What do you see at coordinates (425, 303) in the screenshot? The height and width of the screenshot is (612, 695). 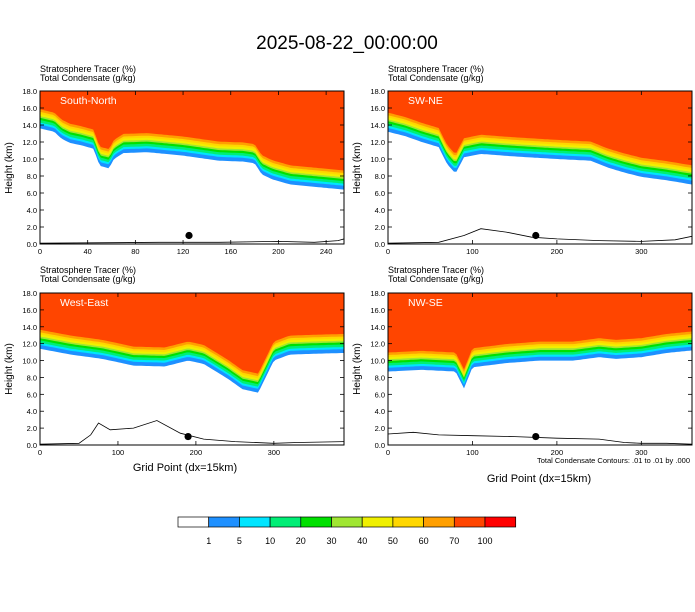 I see `panel-label: NW-SE` at bounding box center [425, 303].